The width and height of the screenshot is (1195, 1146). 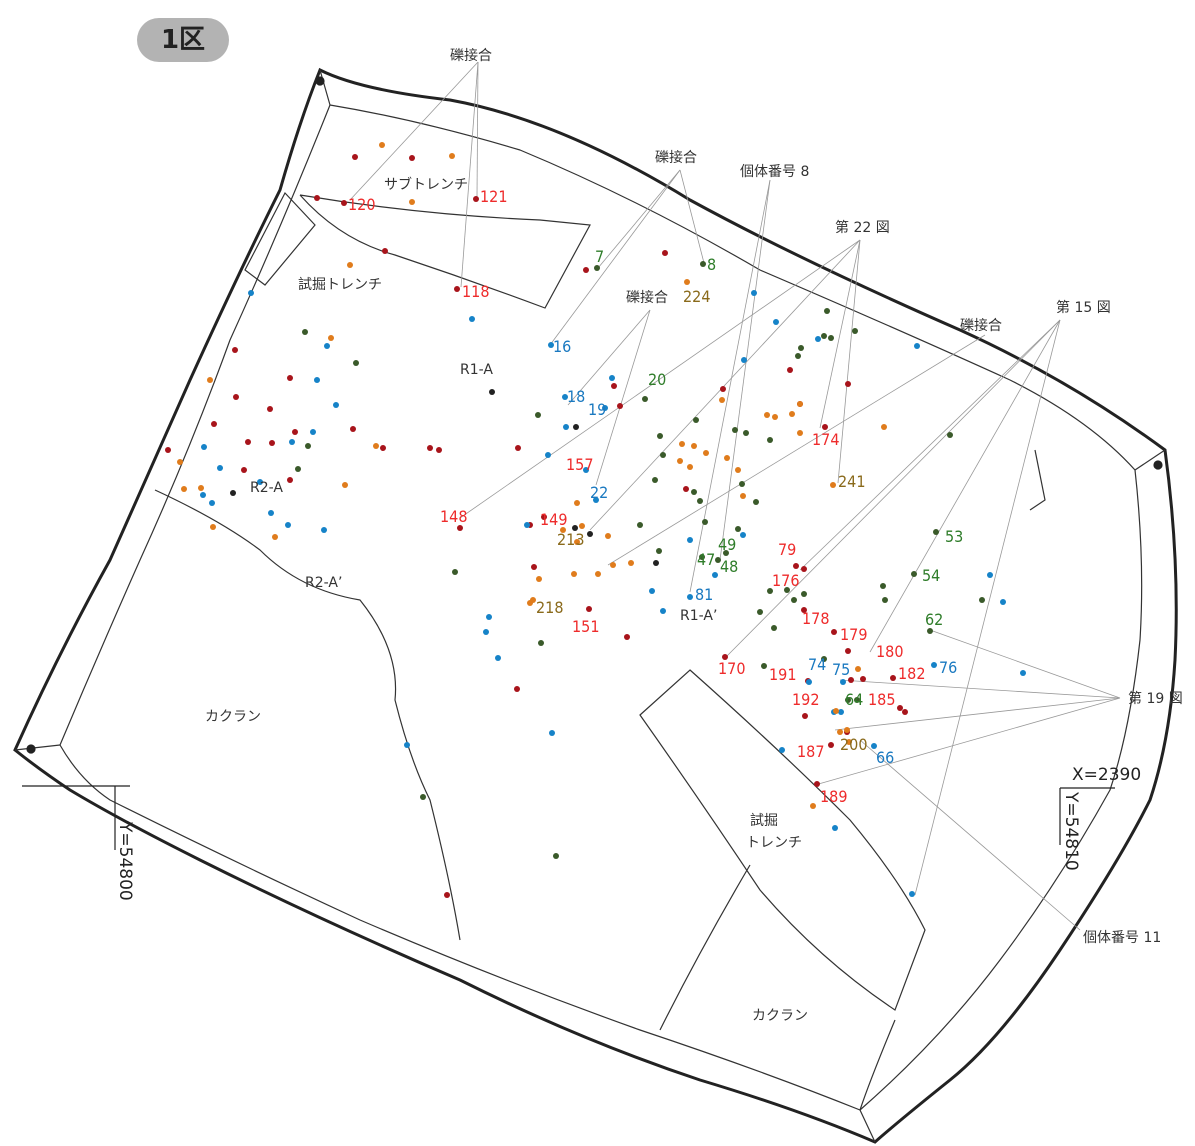 I want to click on label-kakuran-2: カクラン, so click(x=780, y=1016).